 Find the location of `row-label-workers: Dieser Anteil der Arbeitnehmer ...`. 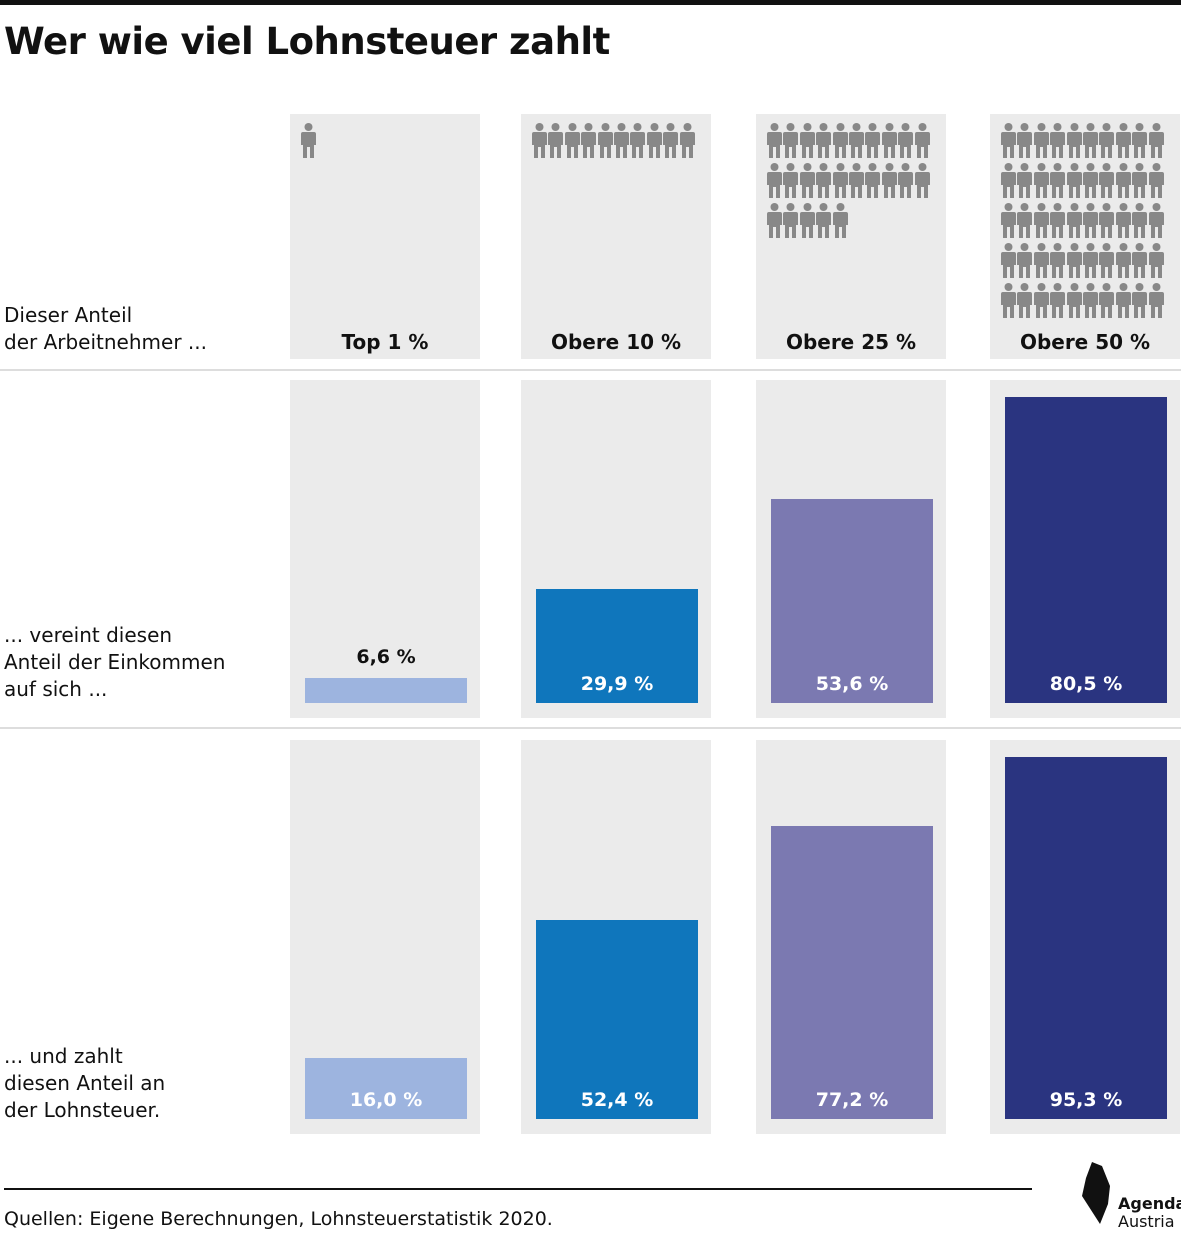

row-label-workers: Dieser Anteil der Arbeitnehmer ... is located at coordinates (105, 328).